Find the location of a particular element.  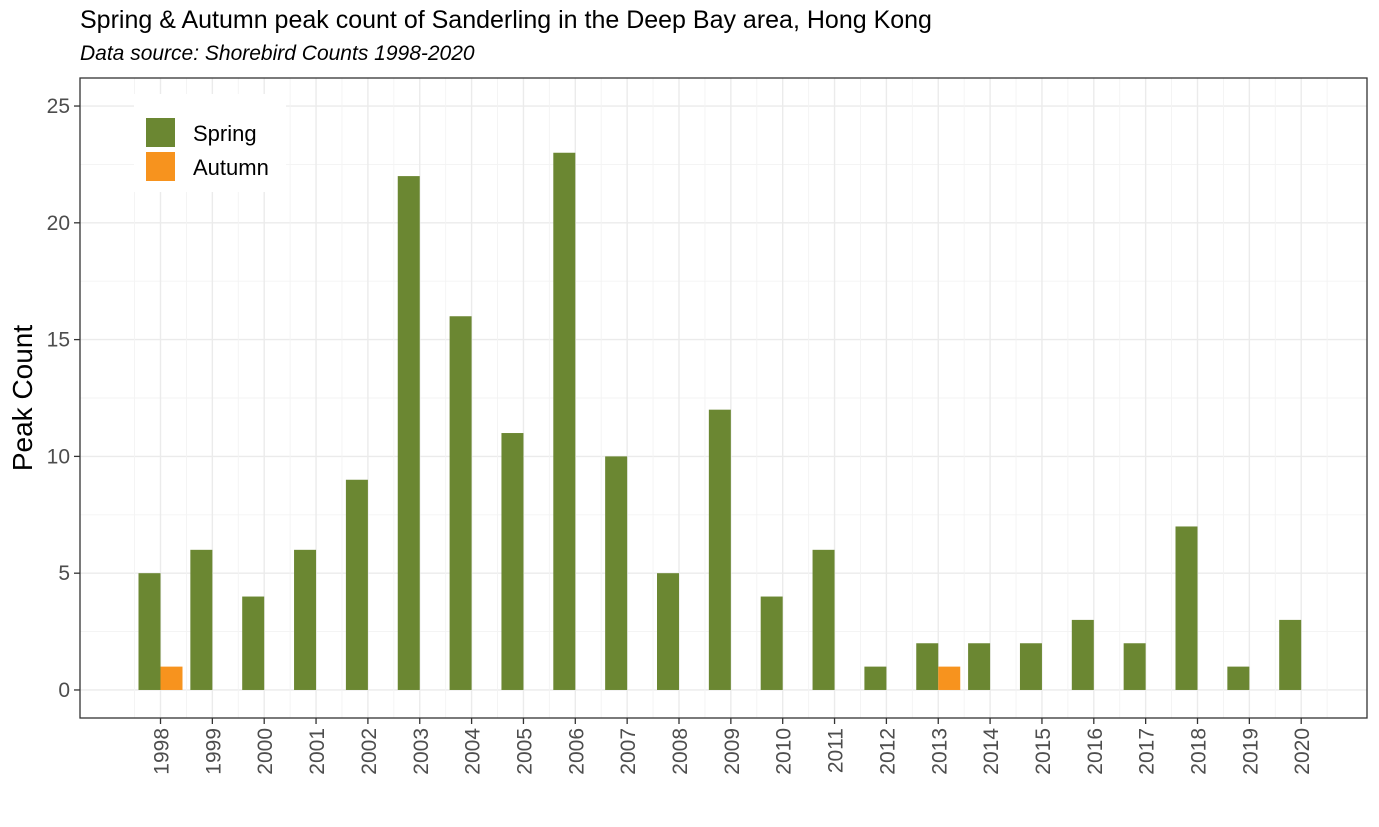

x-tick-label: 2002 is located at coordinates (369, 751).